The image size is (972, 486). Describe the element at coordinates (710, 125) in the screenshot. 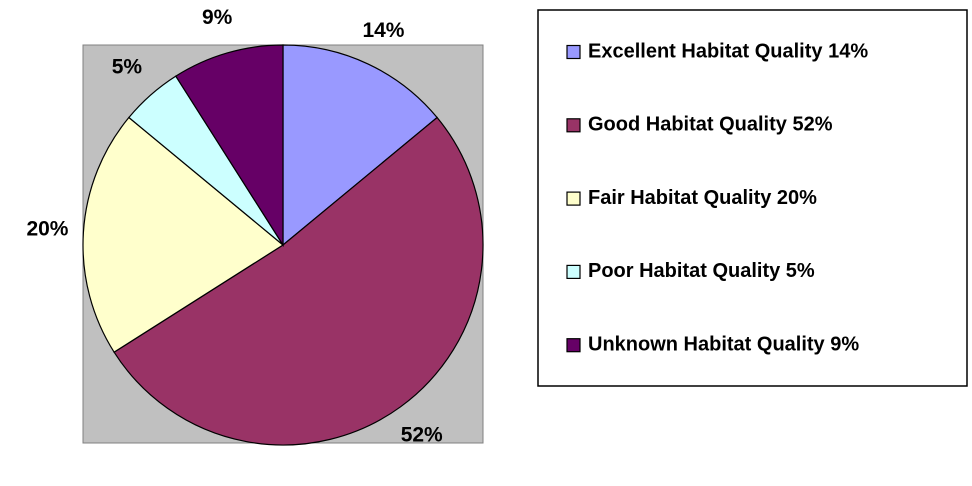

I see `legend-label: Good Habitat Quality 52%` at that location.